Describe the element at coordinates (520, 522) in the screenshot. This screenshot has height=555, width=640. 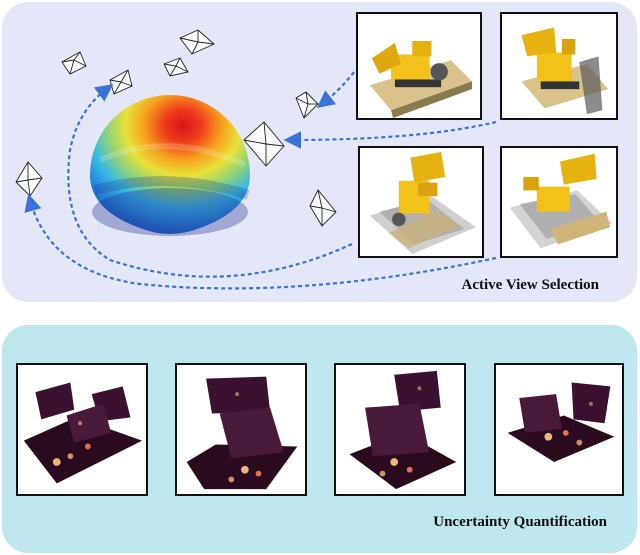
I see `uncertainty-quantification-title: Uncertainty Quantification` at that location.